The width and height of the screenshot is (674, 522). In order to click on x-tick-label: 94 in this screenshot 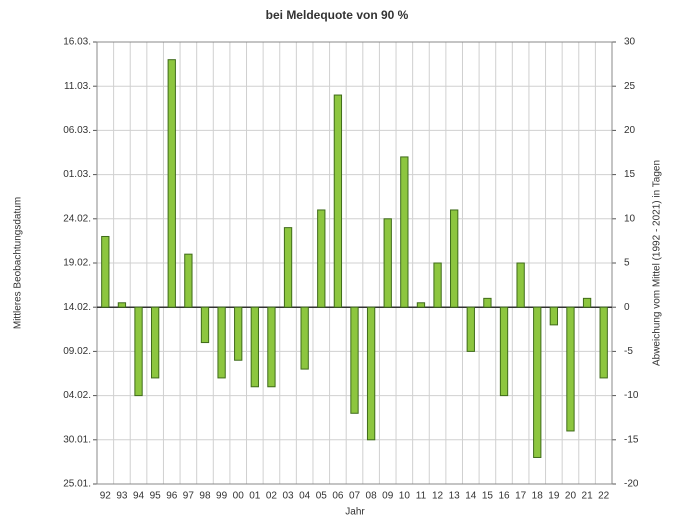, I will do `click(139, 496)`.